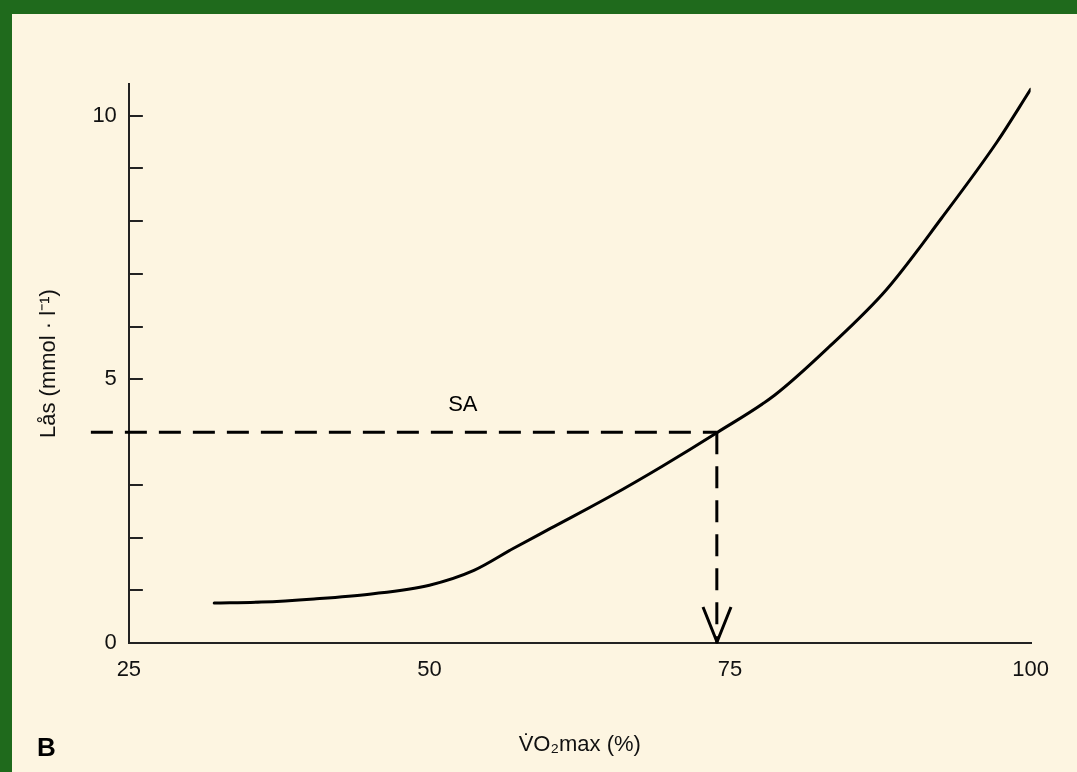  Describe the element at coordinates (110, 378) in the screenshot. I see `y-tick-label: 5` at that location.